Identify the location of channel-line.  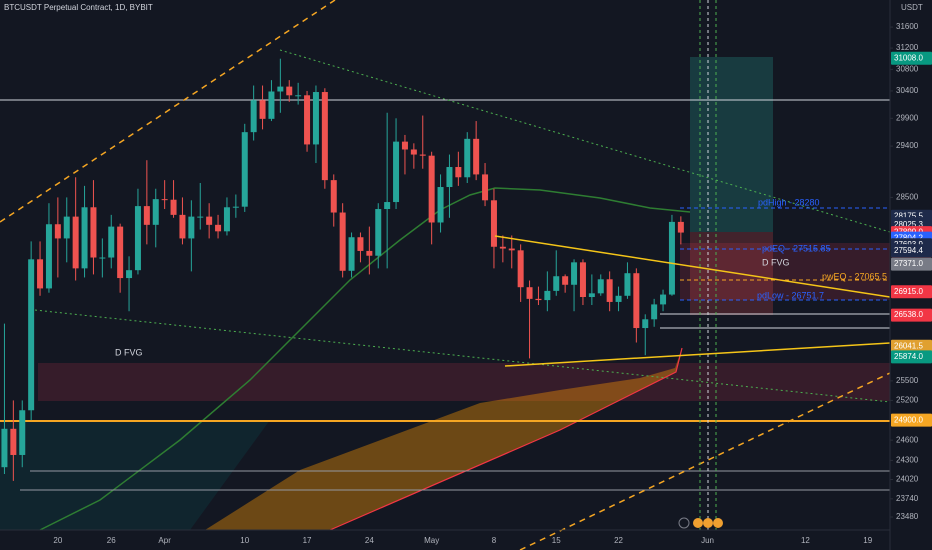
(705, 461).